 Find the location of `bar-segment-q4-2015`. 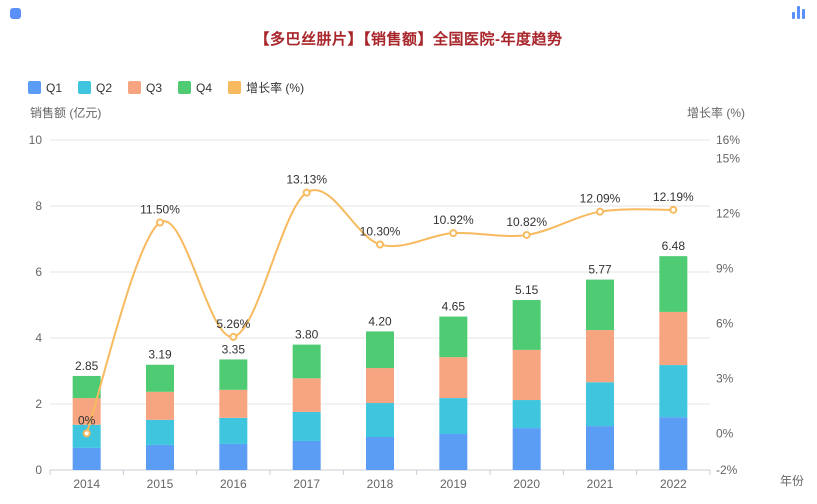

bar-segment-q4-2015 is located at coordinates (160, 378).